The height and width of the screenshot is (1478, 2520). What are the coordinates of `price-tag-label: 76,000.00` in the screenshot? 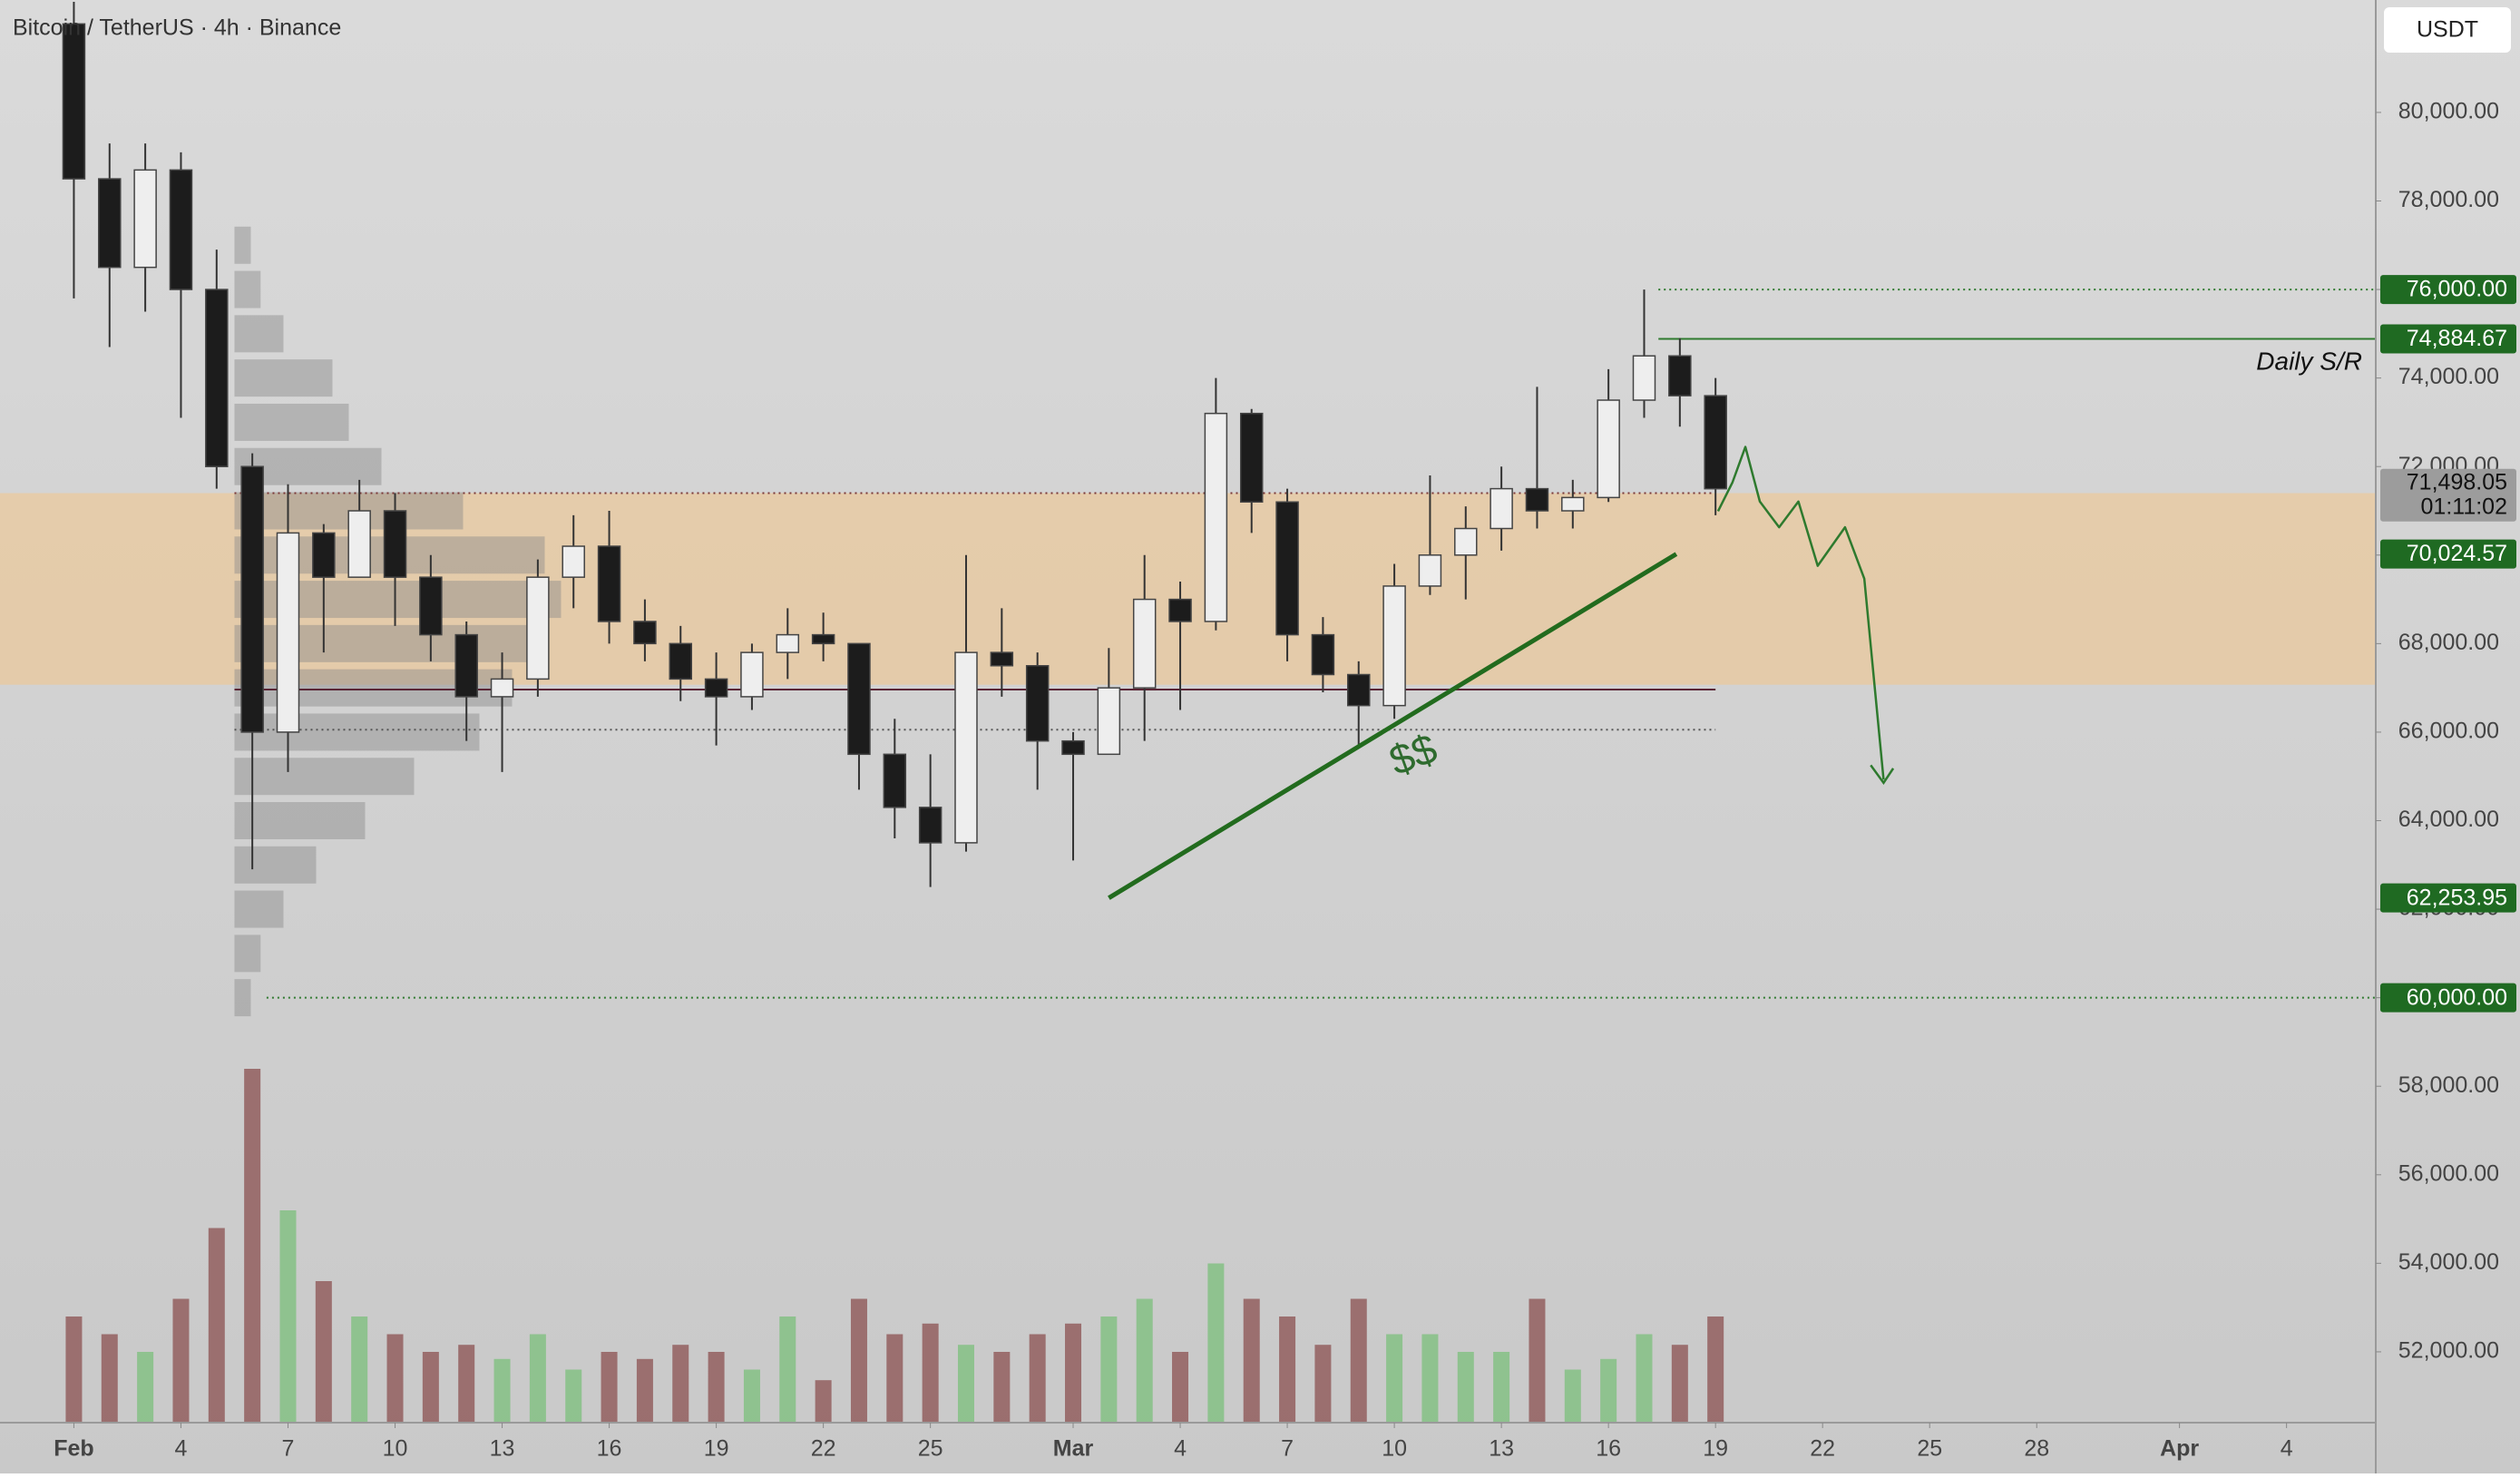 It's located at (2457, 289).